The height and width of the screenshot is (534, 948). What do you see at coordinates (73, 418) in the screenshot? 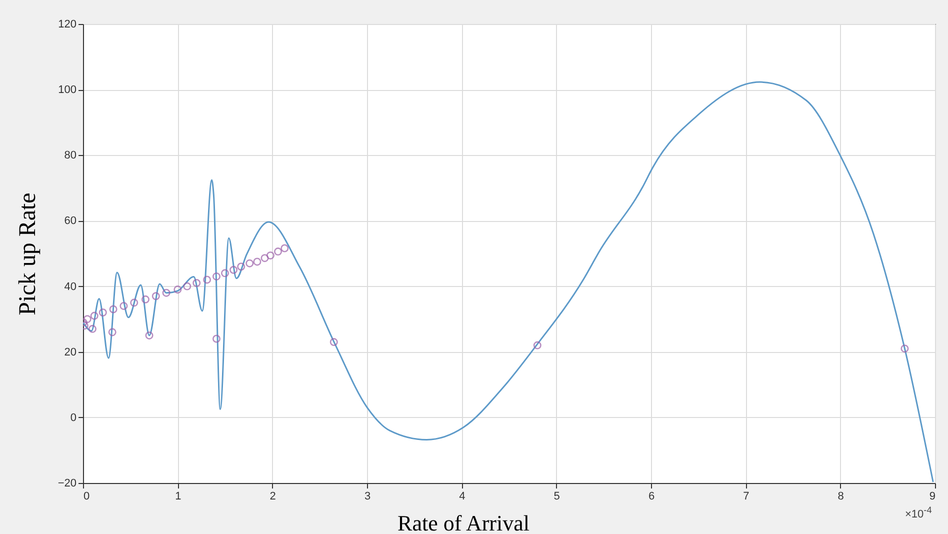
I see `y-tick-label: 0` at bounding box center [73, 418].